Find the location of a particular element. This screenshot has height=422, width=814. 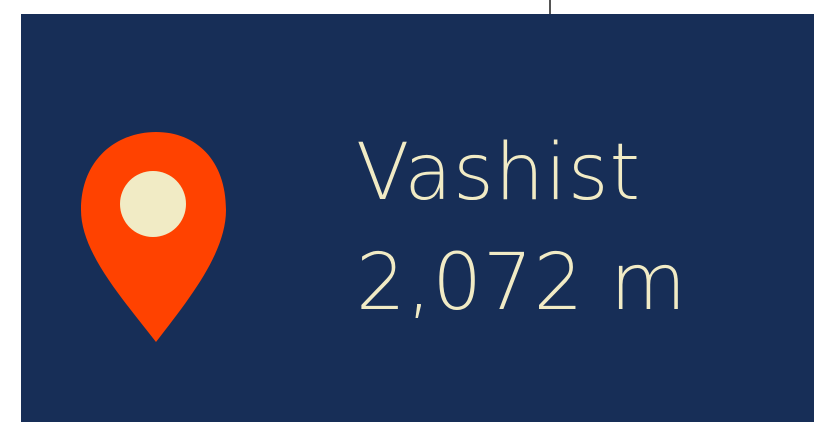

place-elevation: 2,072 m is located at coordinates (522, 283).